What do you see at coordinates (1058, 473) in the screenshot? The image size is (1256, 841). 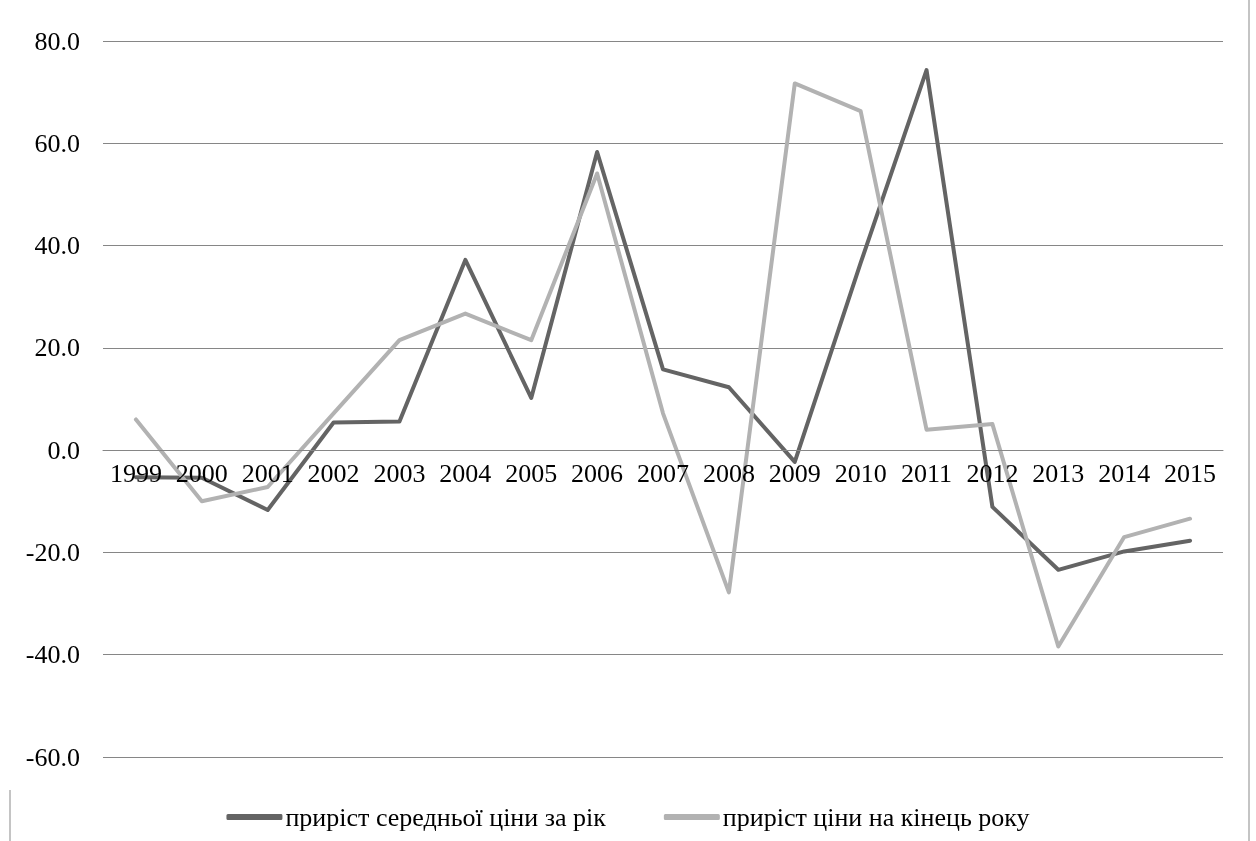 I see `x-tick-label: 2013` at bounding box center [1058, 473].